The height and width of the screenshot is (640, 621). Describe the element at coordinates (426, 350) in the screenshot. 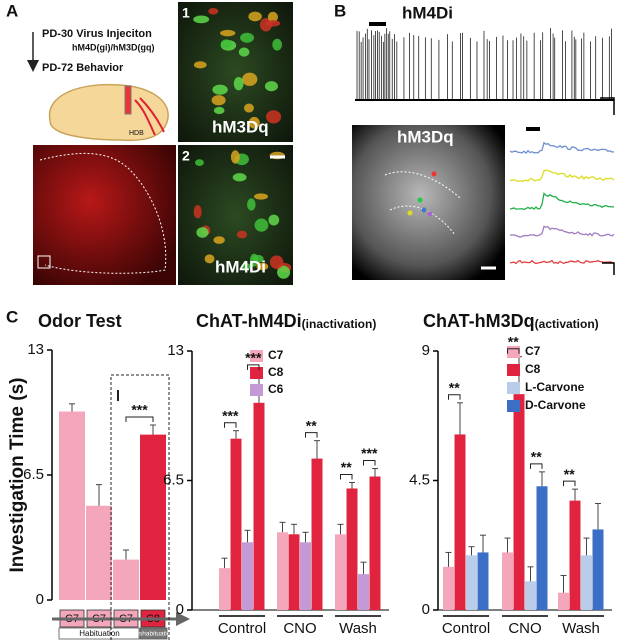

I see `y-tick-label: 9` at that location.